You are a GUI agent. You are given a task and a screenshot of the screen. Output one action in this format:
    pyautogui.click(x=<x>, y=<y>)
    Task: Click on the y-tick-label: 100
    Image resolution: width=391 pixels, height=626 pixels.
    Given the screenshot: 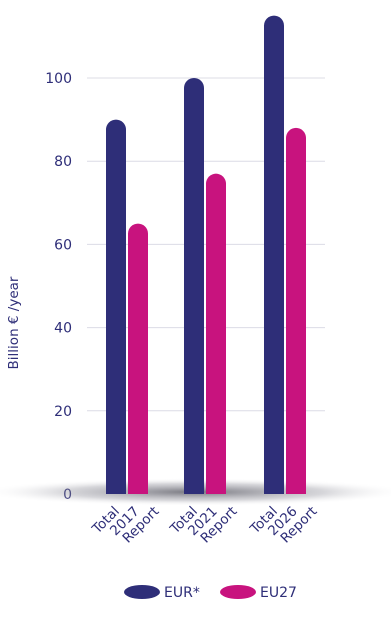 What is the action you would take?
    pyautogui.click(x=58, y=79)
    